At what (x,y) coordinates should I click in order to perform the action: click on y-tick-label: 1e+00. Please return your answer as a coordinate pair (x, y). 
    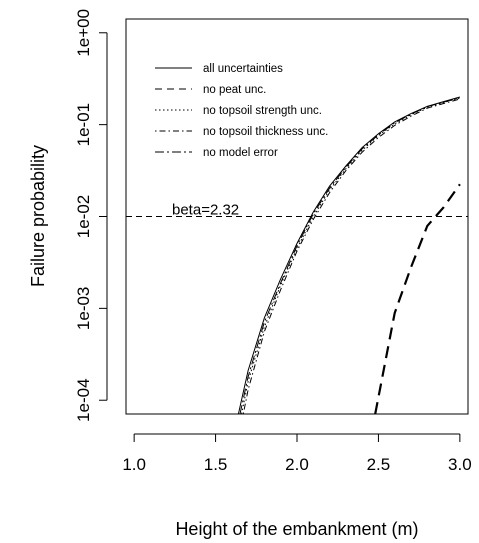
    Looking at the image, I should click on (83, 33).